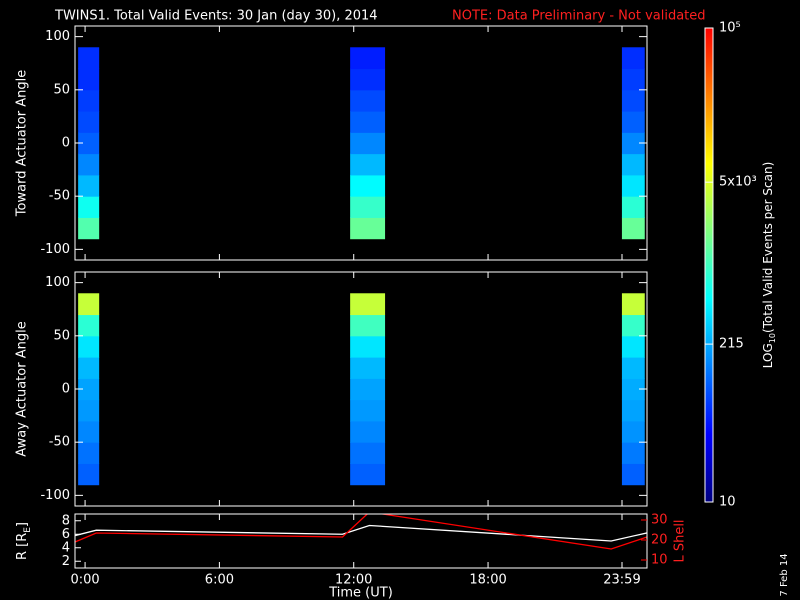 This screenshot has width=800, height=600. What do you see at coordinates (66, 534) in the screenshot?
I see `y-tick-label: 6` at bounding box center [66, 534].